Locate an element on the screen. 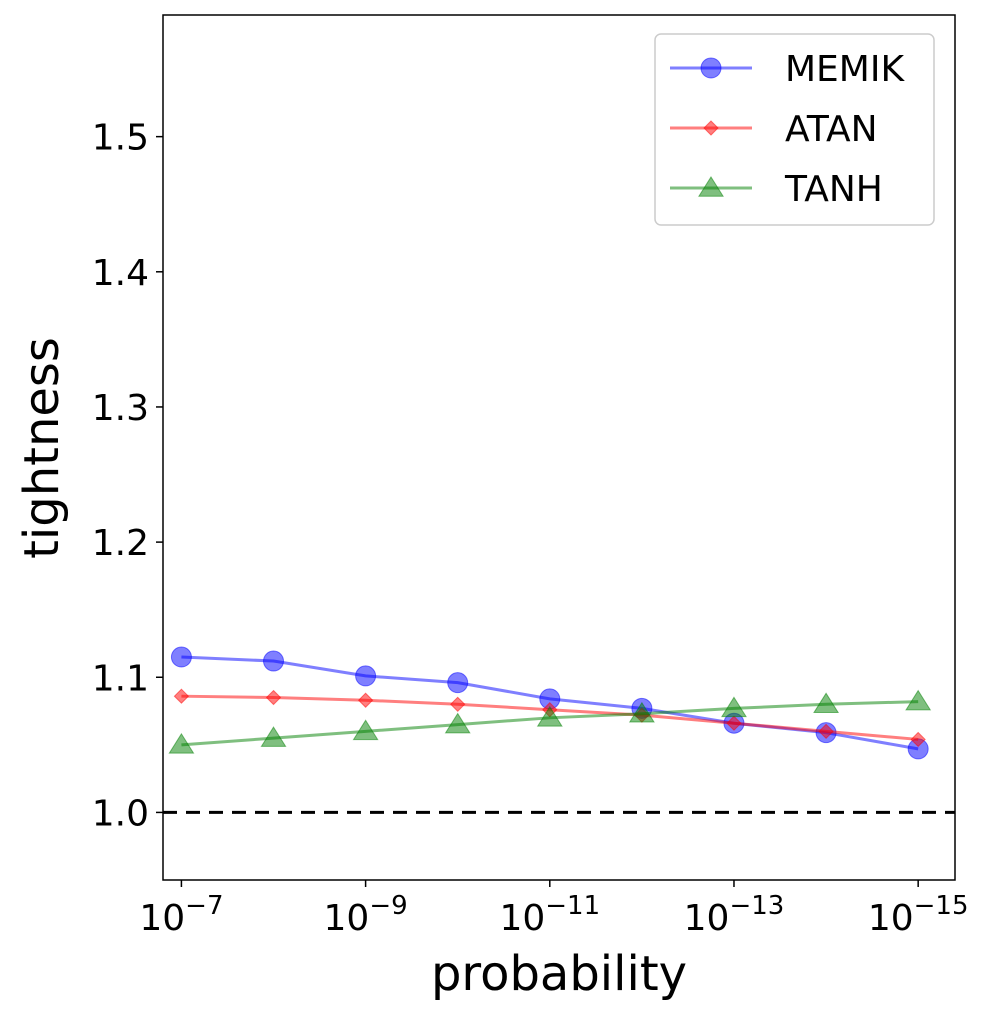 This screenshot has width=997, height=1016. legend-marker-memik is located at coordinates (711, 68).